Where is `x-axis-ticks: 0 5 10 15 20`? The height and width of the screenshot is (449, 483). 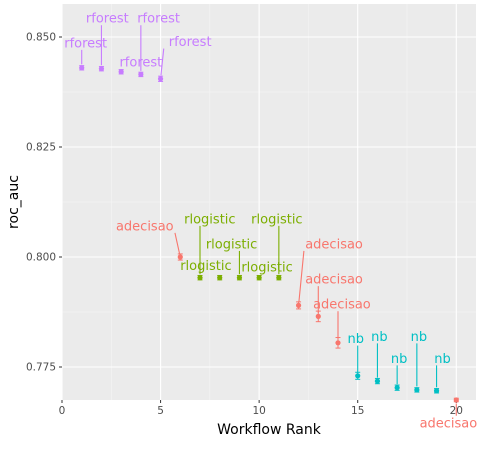
x-axis-ticks: 0 5 10 15 20 is located at coordinates (261, 408).